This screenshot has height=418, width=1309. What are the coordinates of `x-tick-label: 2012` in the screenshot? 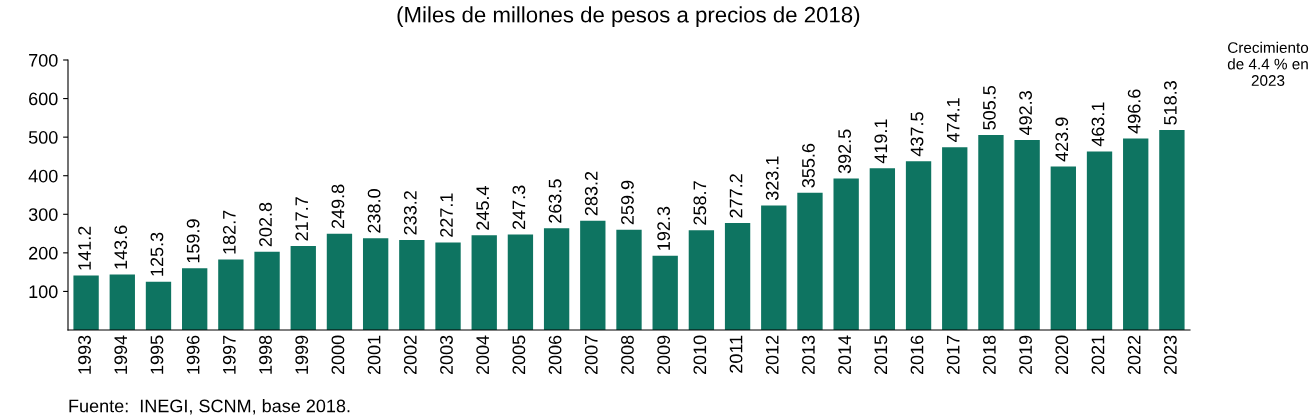 It's located at (772, 355).